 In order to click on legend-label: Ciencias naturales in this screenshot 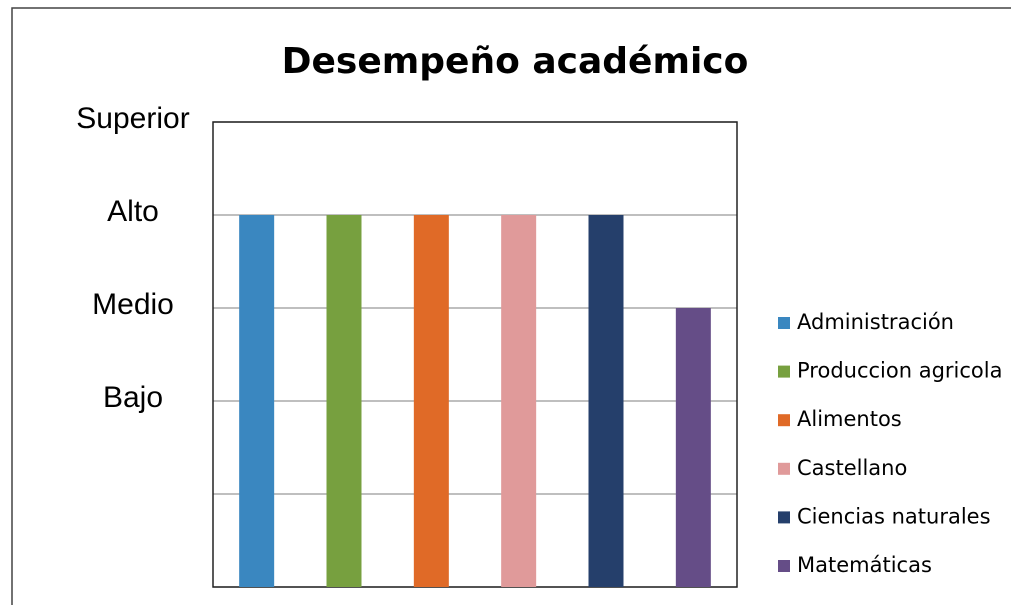, I will do `click(894, 516)`.